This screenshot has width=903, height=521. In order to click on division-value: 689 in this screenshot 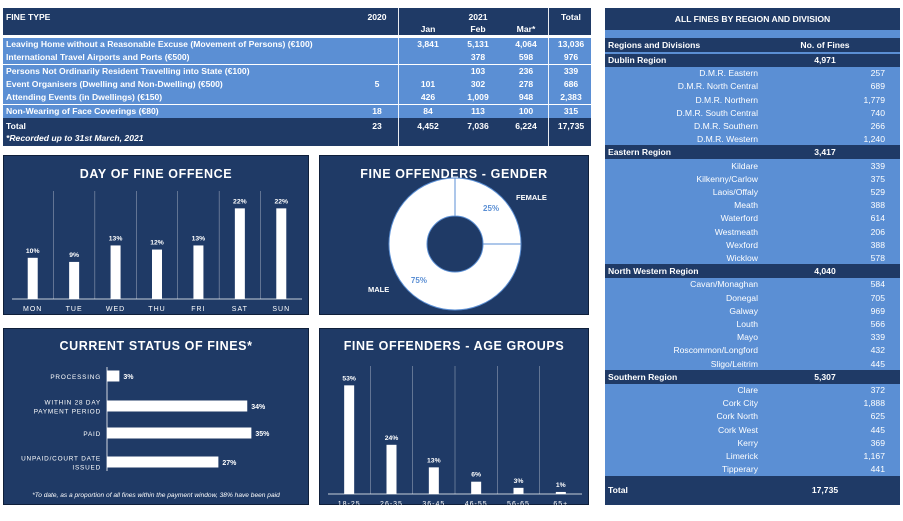, I will do `click(877, 86)`.